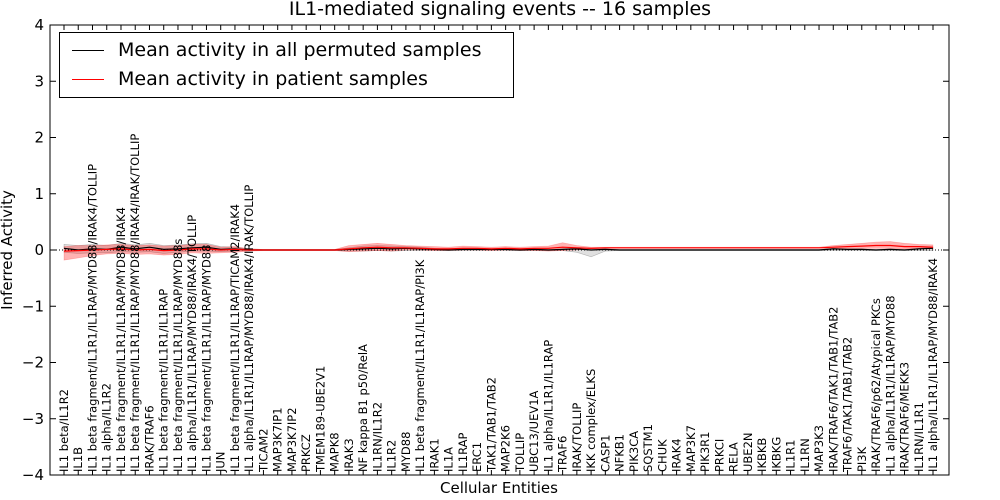 The width and height of the screenshot is (1000, 500). What do you see at coordinates (605, 453) in the screenshot?
I see `x-tick-label: CASP1` at bounding box center [605, 453].